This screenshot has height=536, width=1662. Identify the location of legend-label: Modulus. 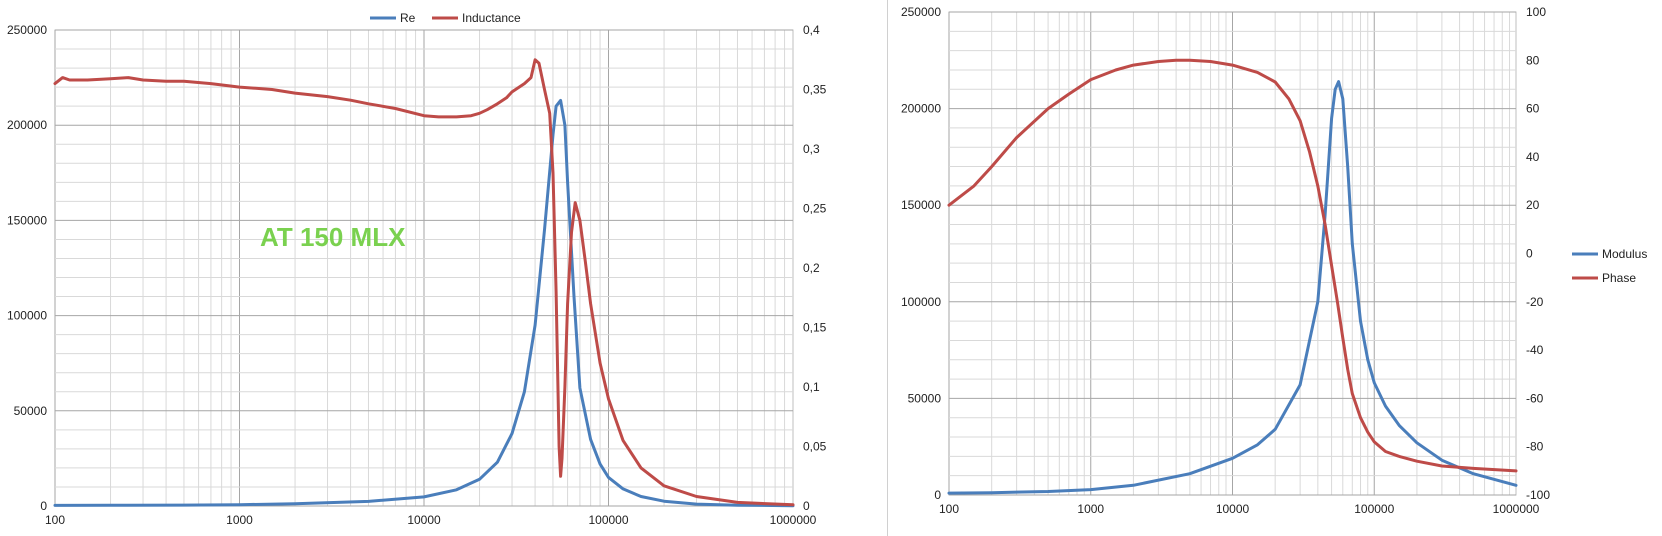
(1624, 254).